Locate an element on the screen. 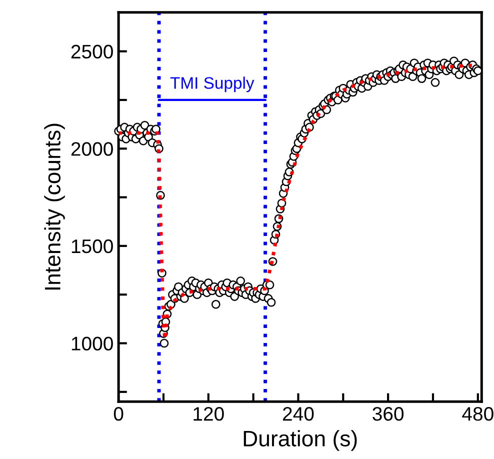 This screenshot has height=459, width=494. x-tick-label: 240 is located at coordinates (298, 414).